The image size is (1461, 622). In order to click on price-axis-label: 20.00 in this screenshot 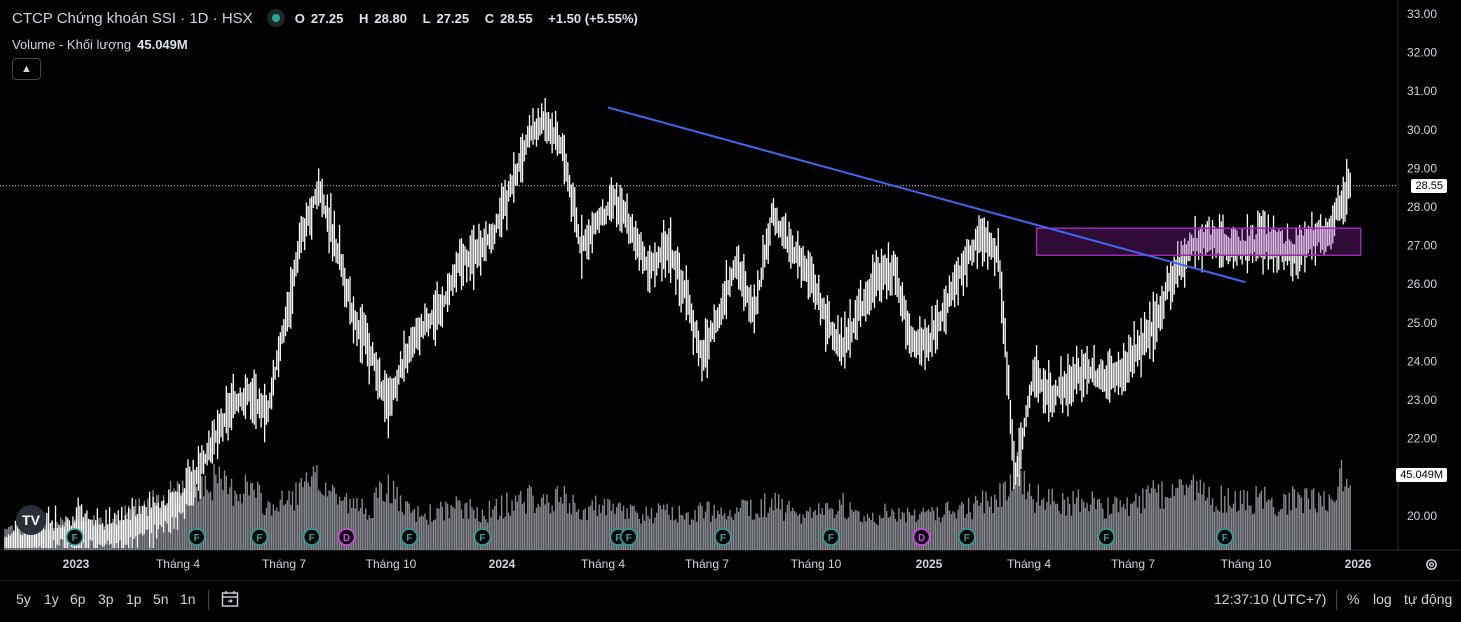, I will do `click(1422, 516)`.